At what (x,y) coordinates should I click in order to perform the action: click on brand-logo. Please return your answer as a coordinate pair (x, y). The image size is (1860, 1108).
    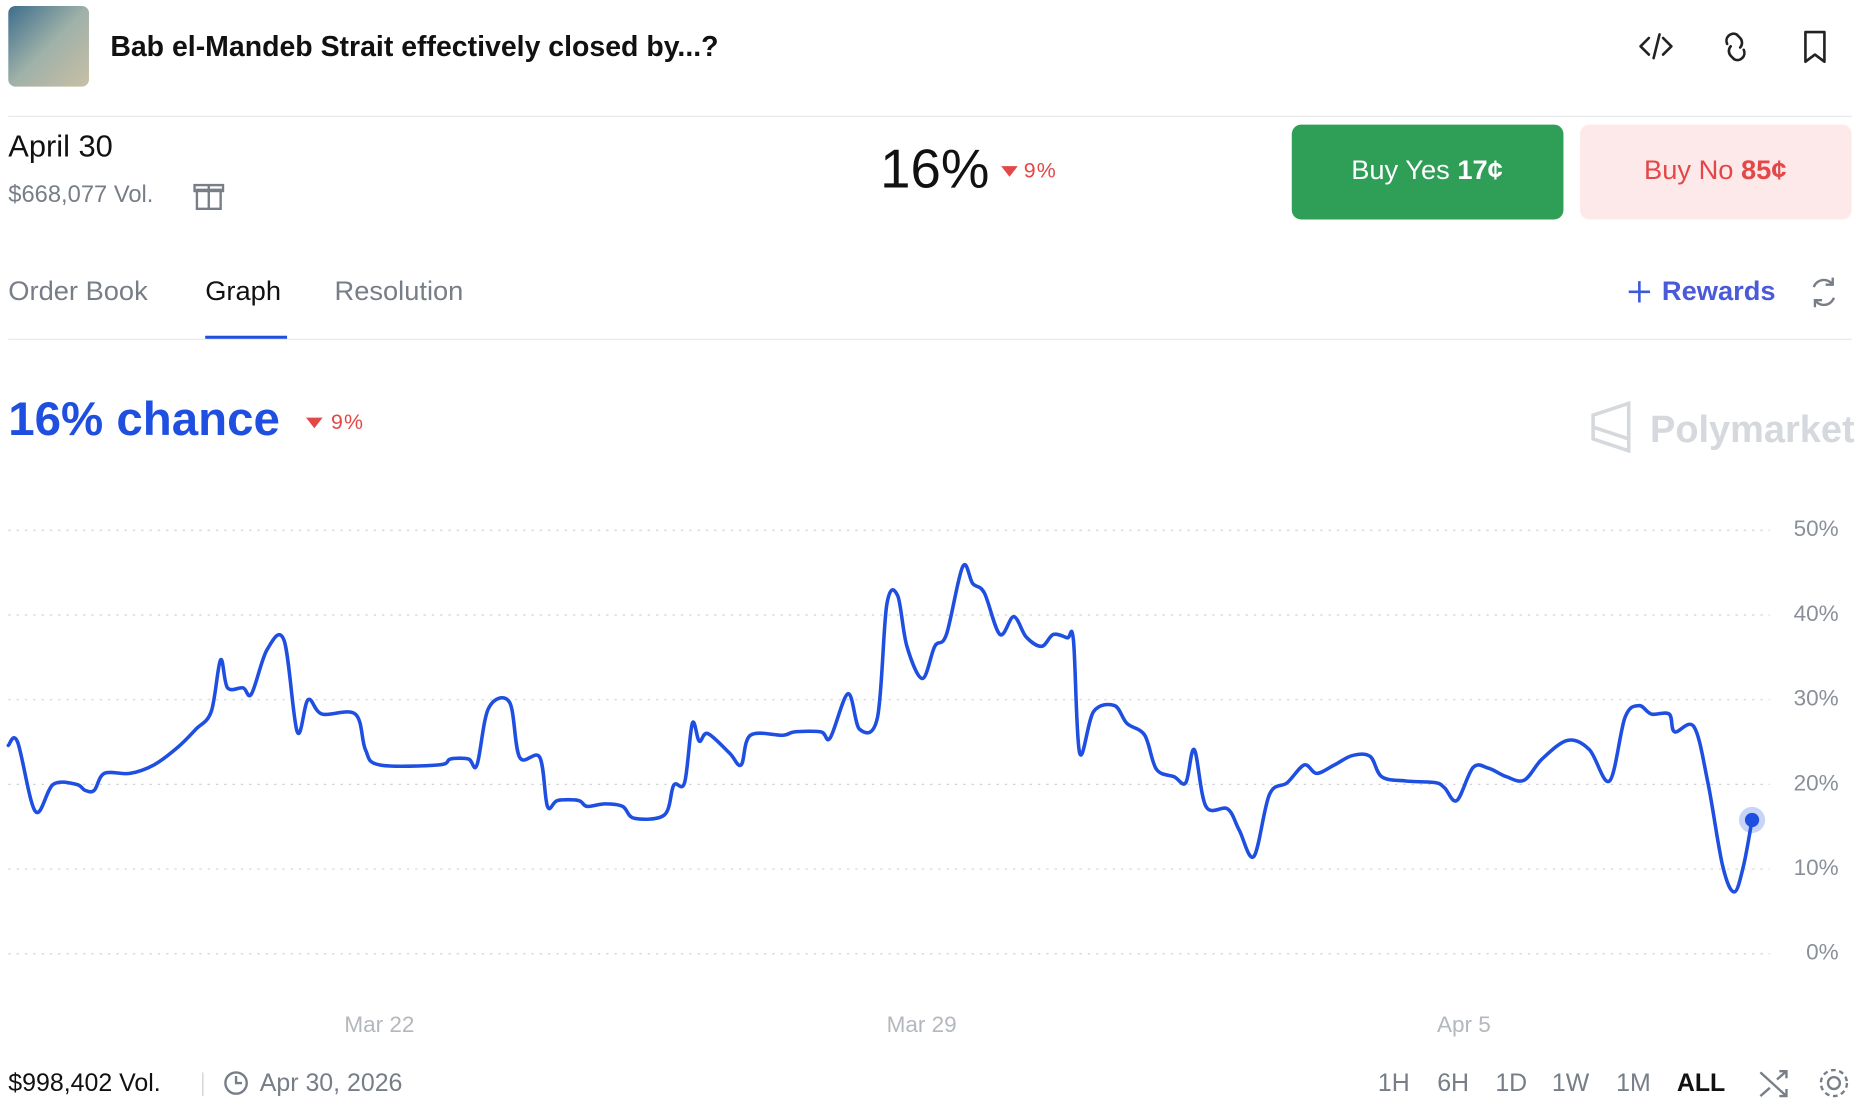
    Looking at the image, I should click on (1611, 427).